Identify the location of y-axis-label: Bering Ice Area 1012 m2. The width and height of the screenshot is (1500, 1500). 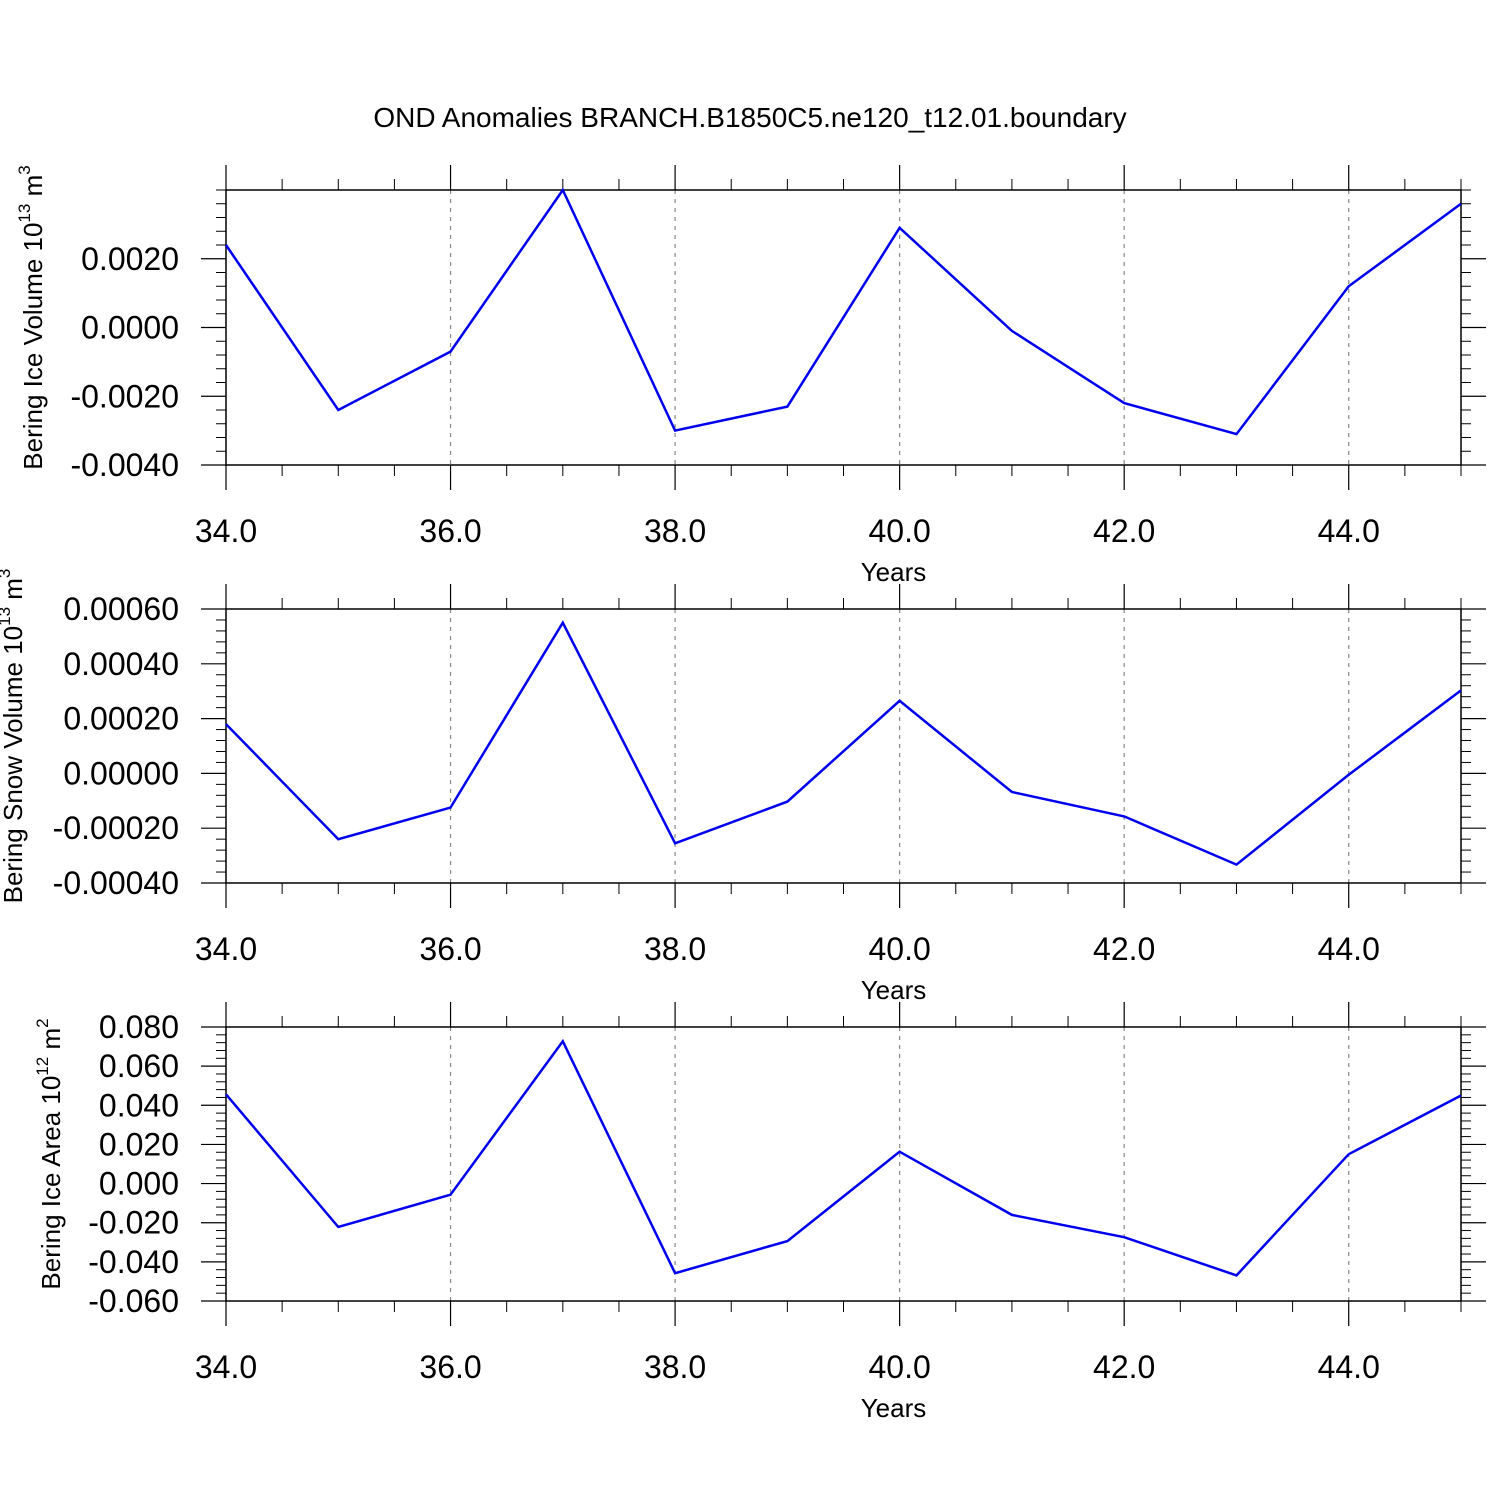
(49, 1153).